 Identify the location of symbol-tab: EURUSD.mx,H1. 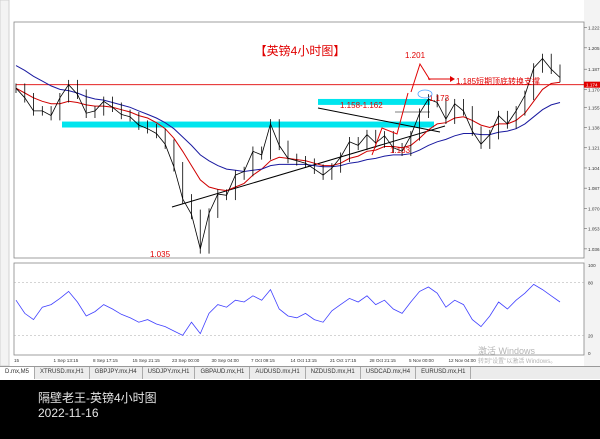
(444, 373).